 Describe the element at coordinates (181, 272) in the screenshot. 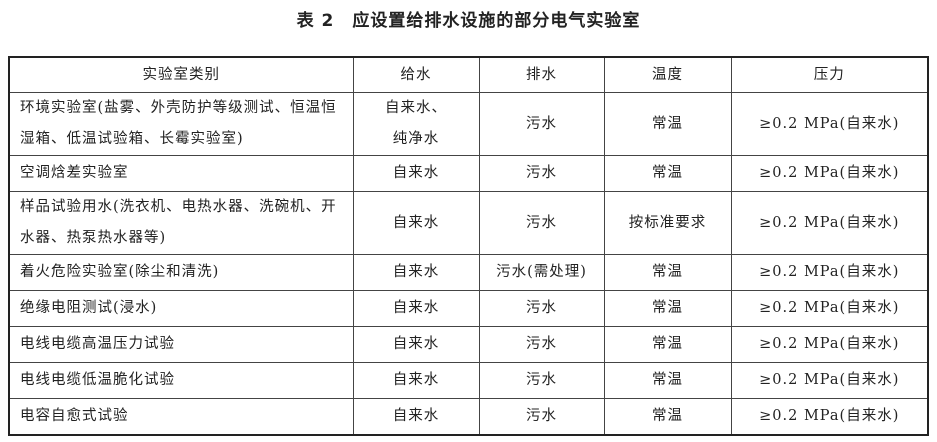

I see `cell-lab-category: 着火危险实验室(除尘和清洗)` at that location.